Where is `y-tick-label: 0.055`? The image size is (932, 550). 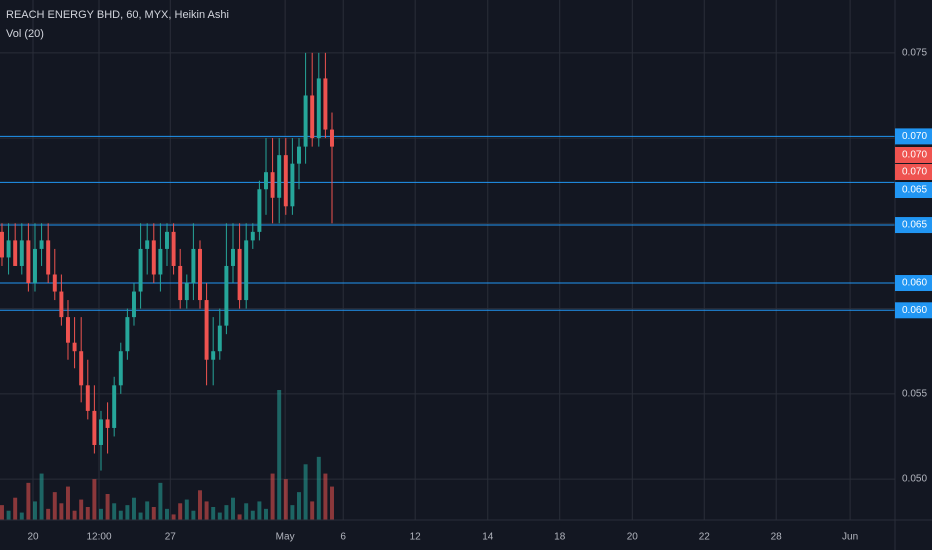
y-tick-label: 0.055 is located at coordinates (914, 393).